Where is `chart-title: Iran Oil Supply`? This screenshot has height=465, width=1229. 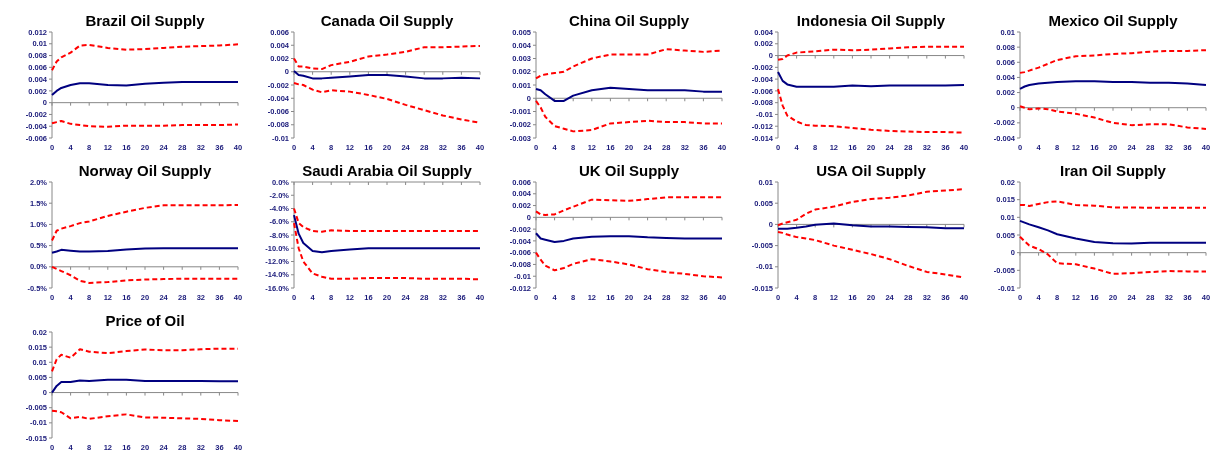 chart-title: Iran Oil Supply is located at coordinates (1113, 170).